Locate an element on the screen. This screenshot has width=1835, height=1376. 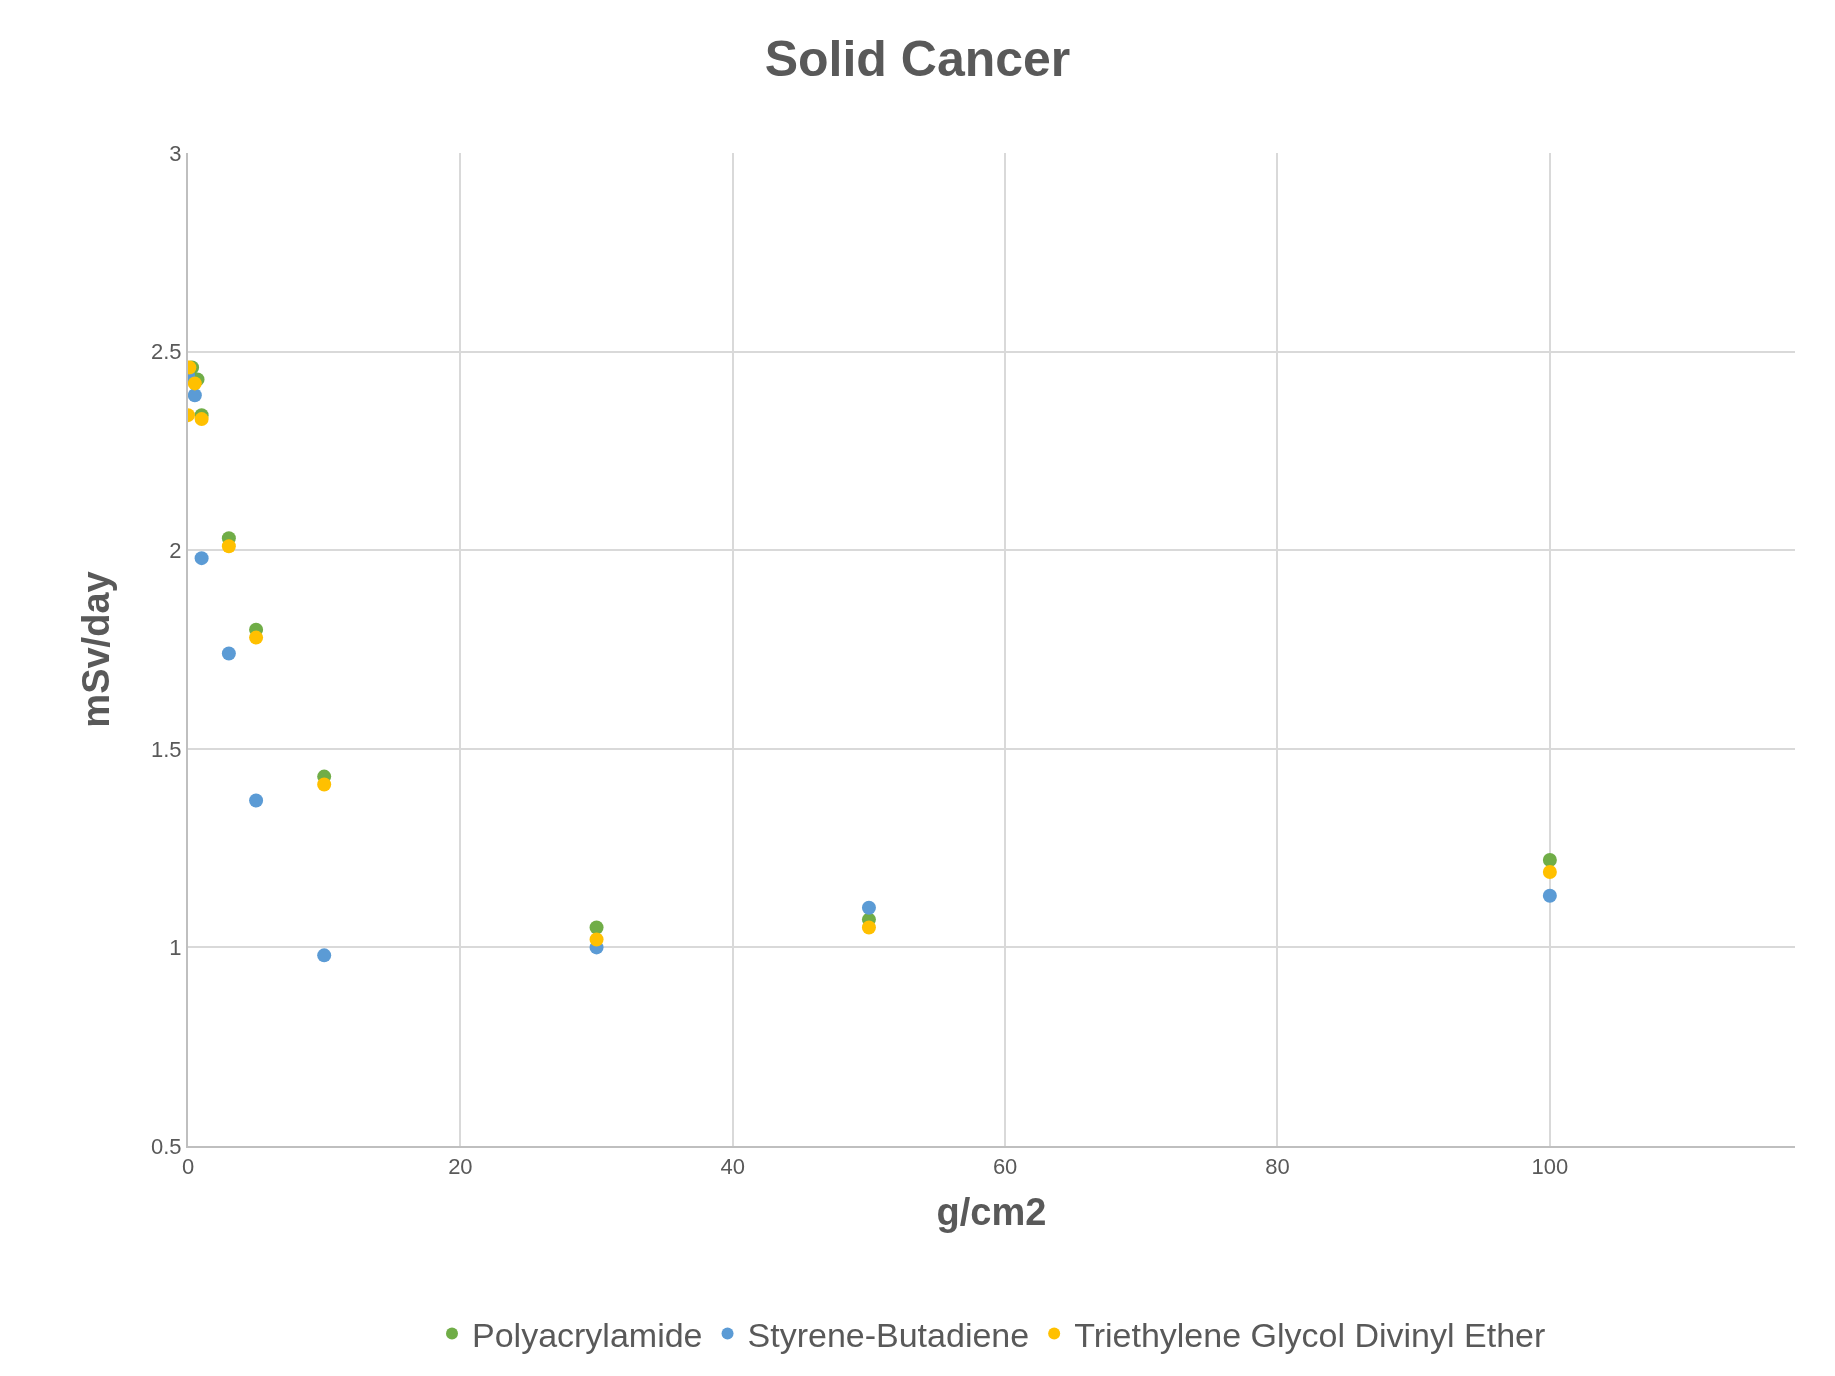
x-tick-label: 60 is located at coordinates (1005, 1167).